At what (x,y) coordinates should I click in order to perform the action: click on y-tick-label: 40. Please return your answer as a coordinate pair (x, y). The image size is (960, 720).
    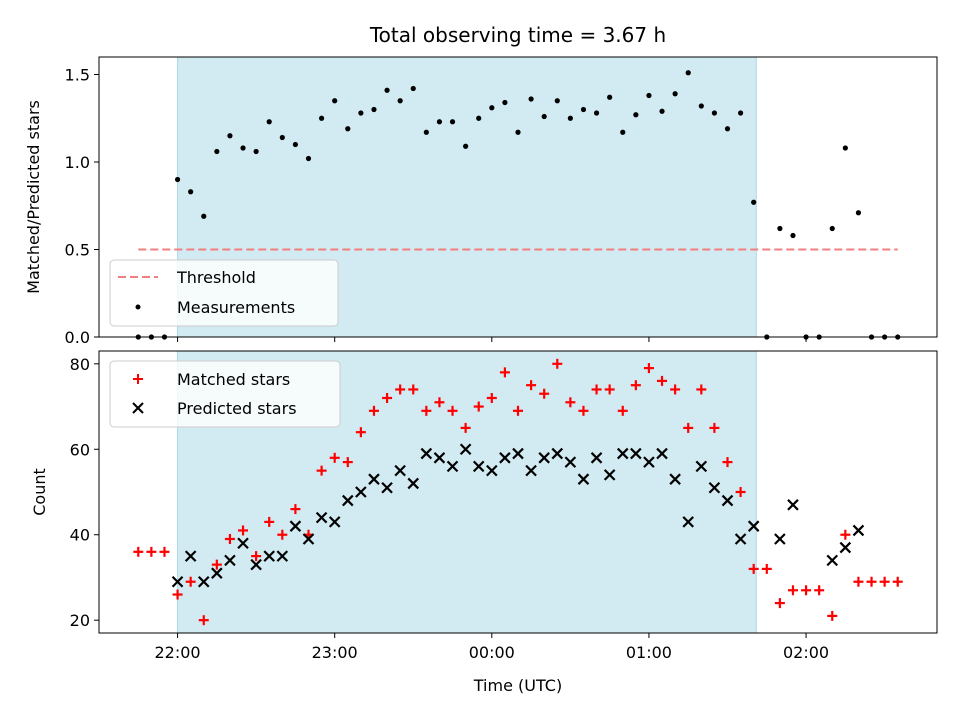
    Looking at the image, I should click on (80, 535).